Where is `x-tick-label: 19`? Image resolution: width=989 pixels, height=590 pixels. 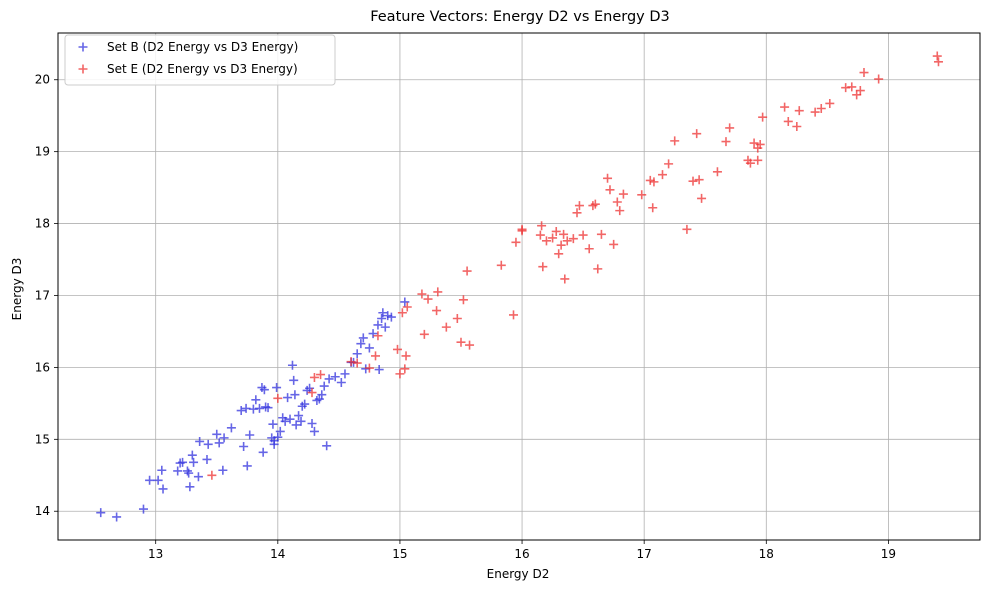 x-tick-label: 19 is located at coordinates (888, 554).